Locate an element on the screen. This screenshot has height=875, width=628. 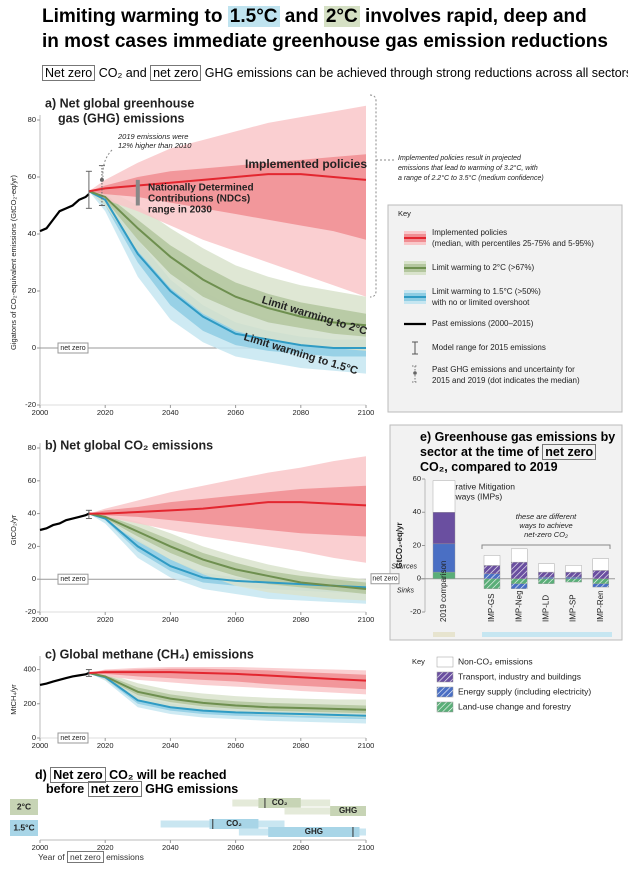
group-label: 1.5°C is located at coordinates (23, 827).